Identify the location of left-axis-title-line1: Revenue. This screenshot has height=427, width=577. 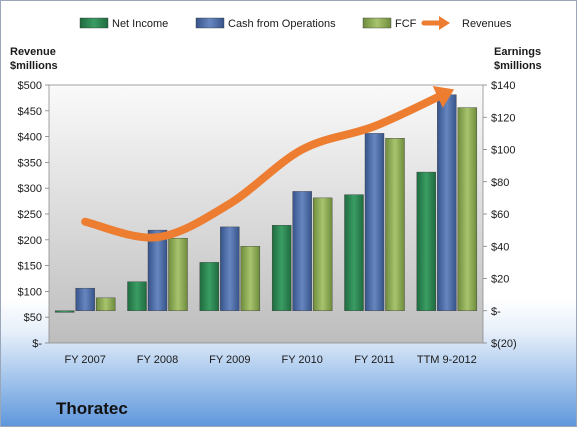
(33, 52).